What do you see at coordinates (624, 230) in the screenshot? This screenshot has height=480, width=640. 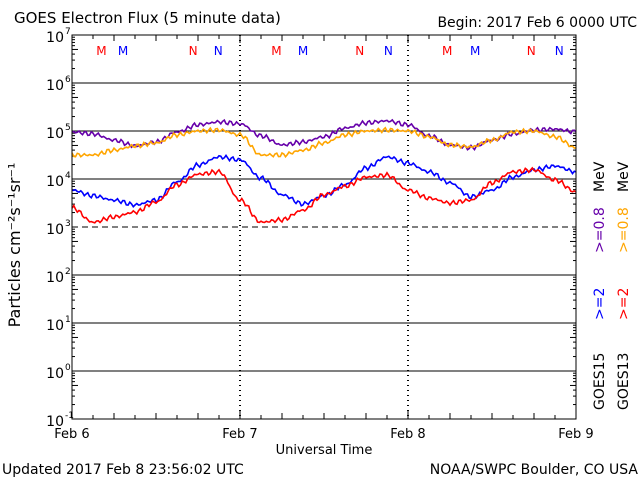 I see `legend-goes13-ch08: >=0.8` at bounding box center [624, 230].